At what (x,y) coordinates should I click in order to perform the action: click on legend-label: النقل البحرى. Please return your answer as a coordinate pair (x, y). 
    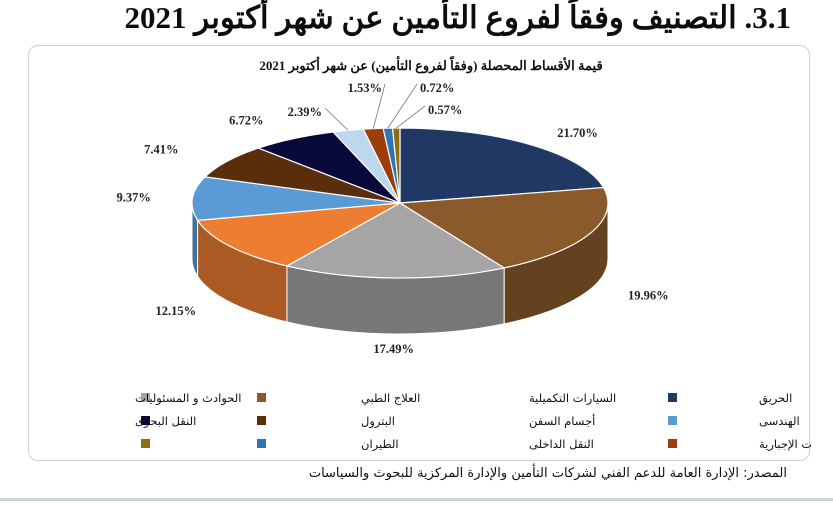
    Looking at the image, I should click on (165, 421).